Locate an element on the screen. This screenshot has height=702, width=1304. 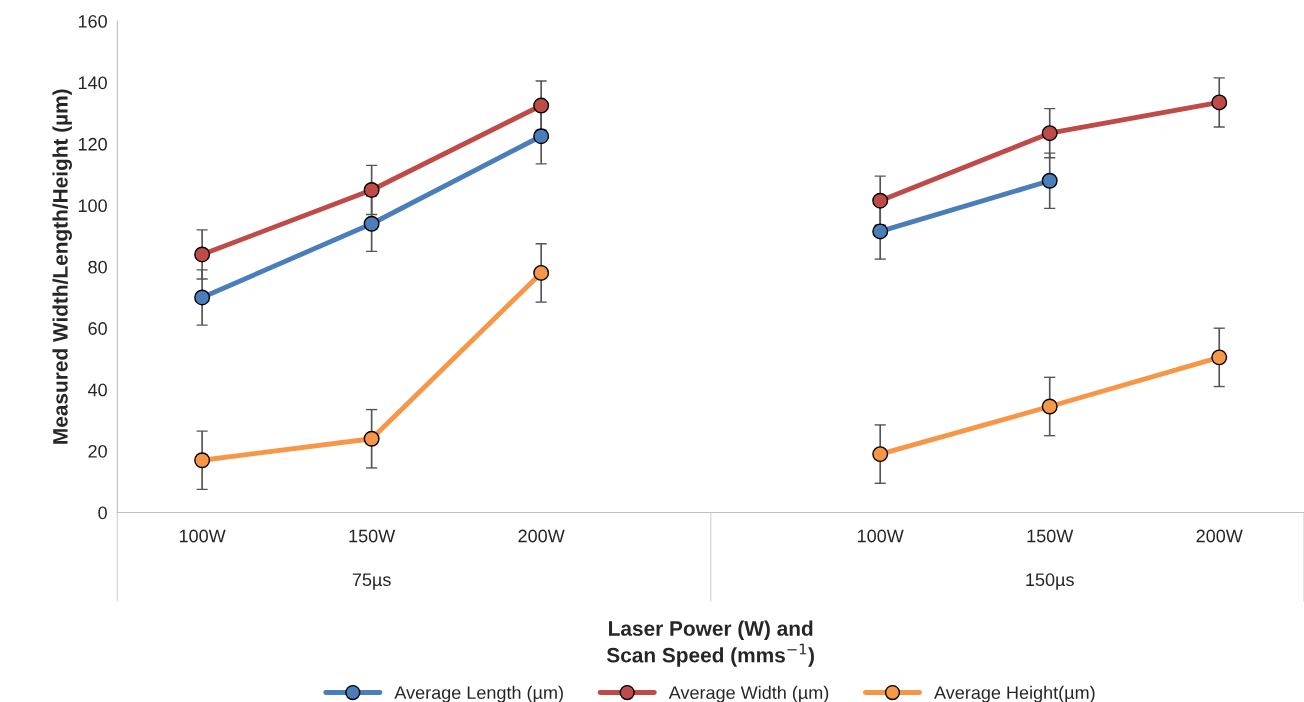
y-tick-label: 120 is located at coordinates (92, 144).